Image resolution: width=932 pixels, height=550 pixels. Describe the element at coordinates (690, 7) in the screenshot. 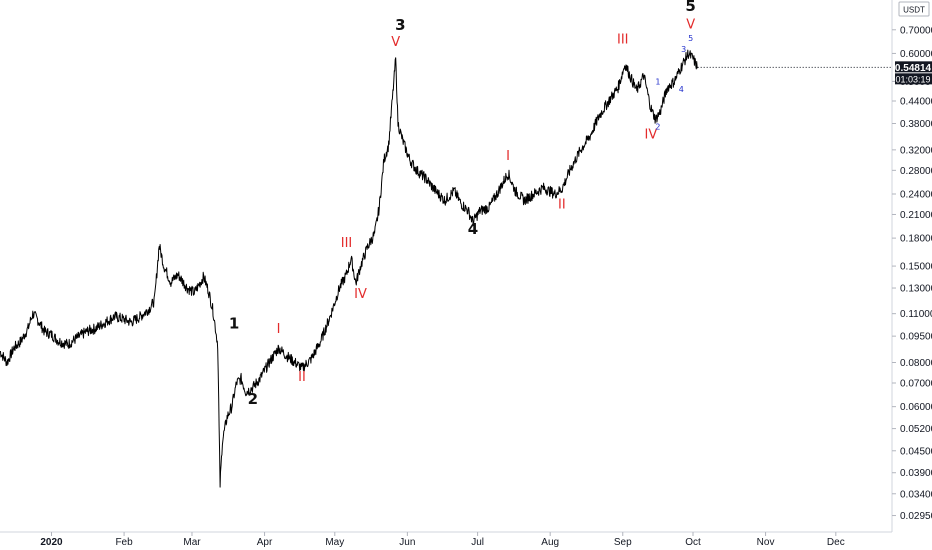

I see `wave-label-primary: 5` at that location.